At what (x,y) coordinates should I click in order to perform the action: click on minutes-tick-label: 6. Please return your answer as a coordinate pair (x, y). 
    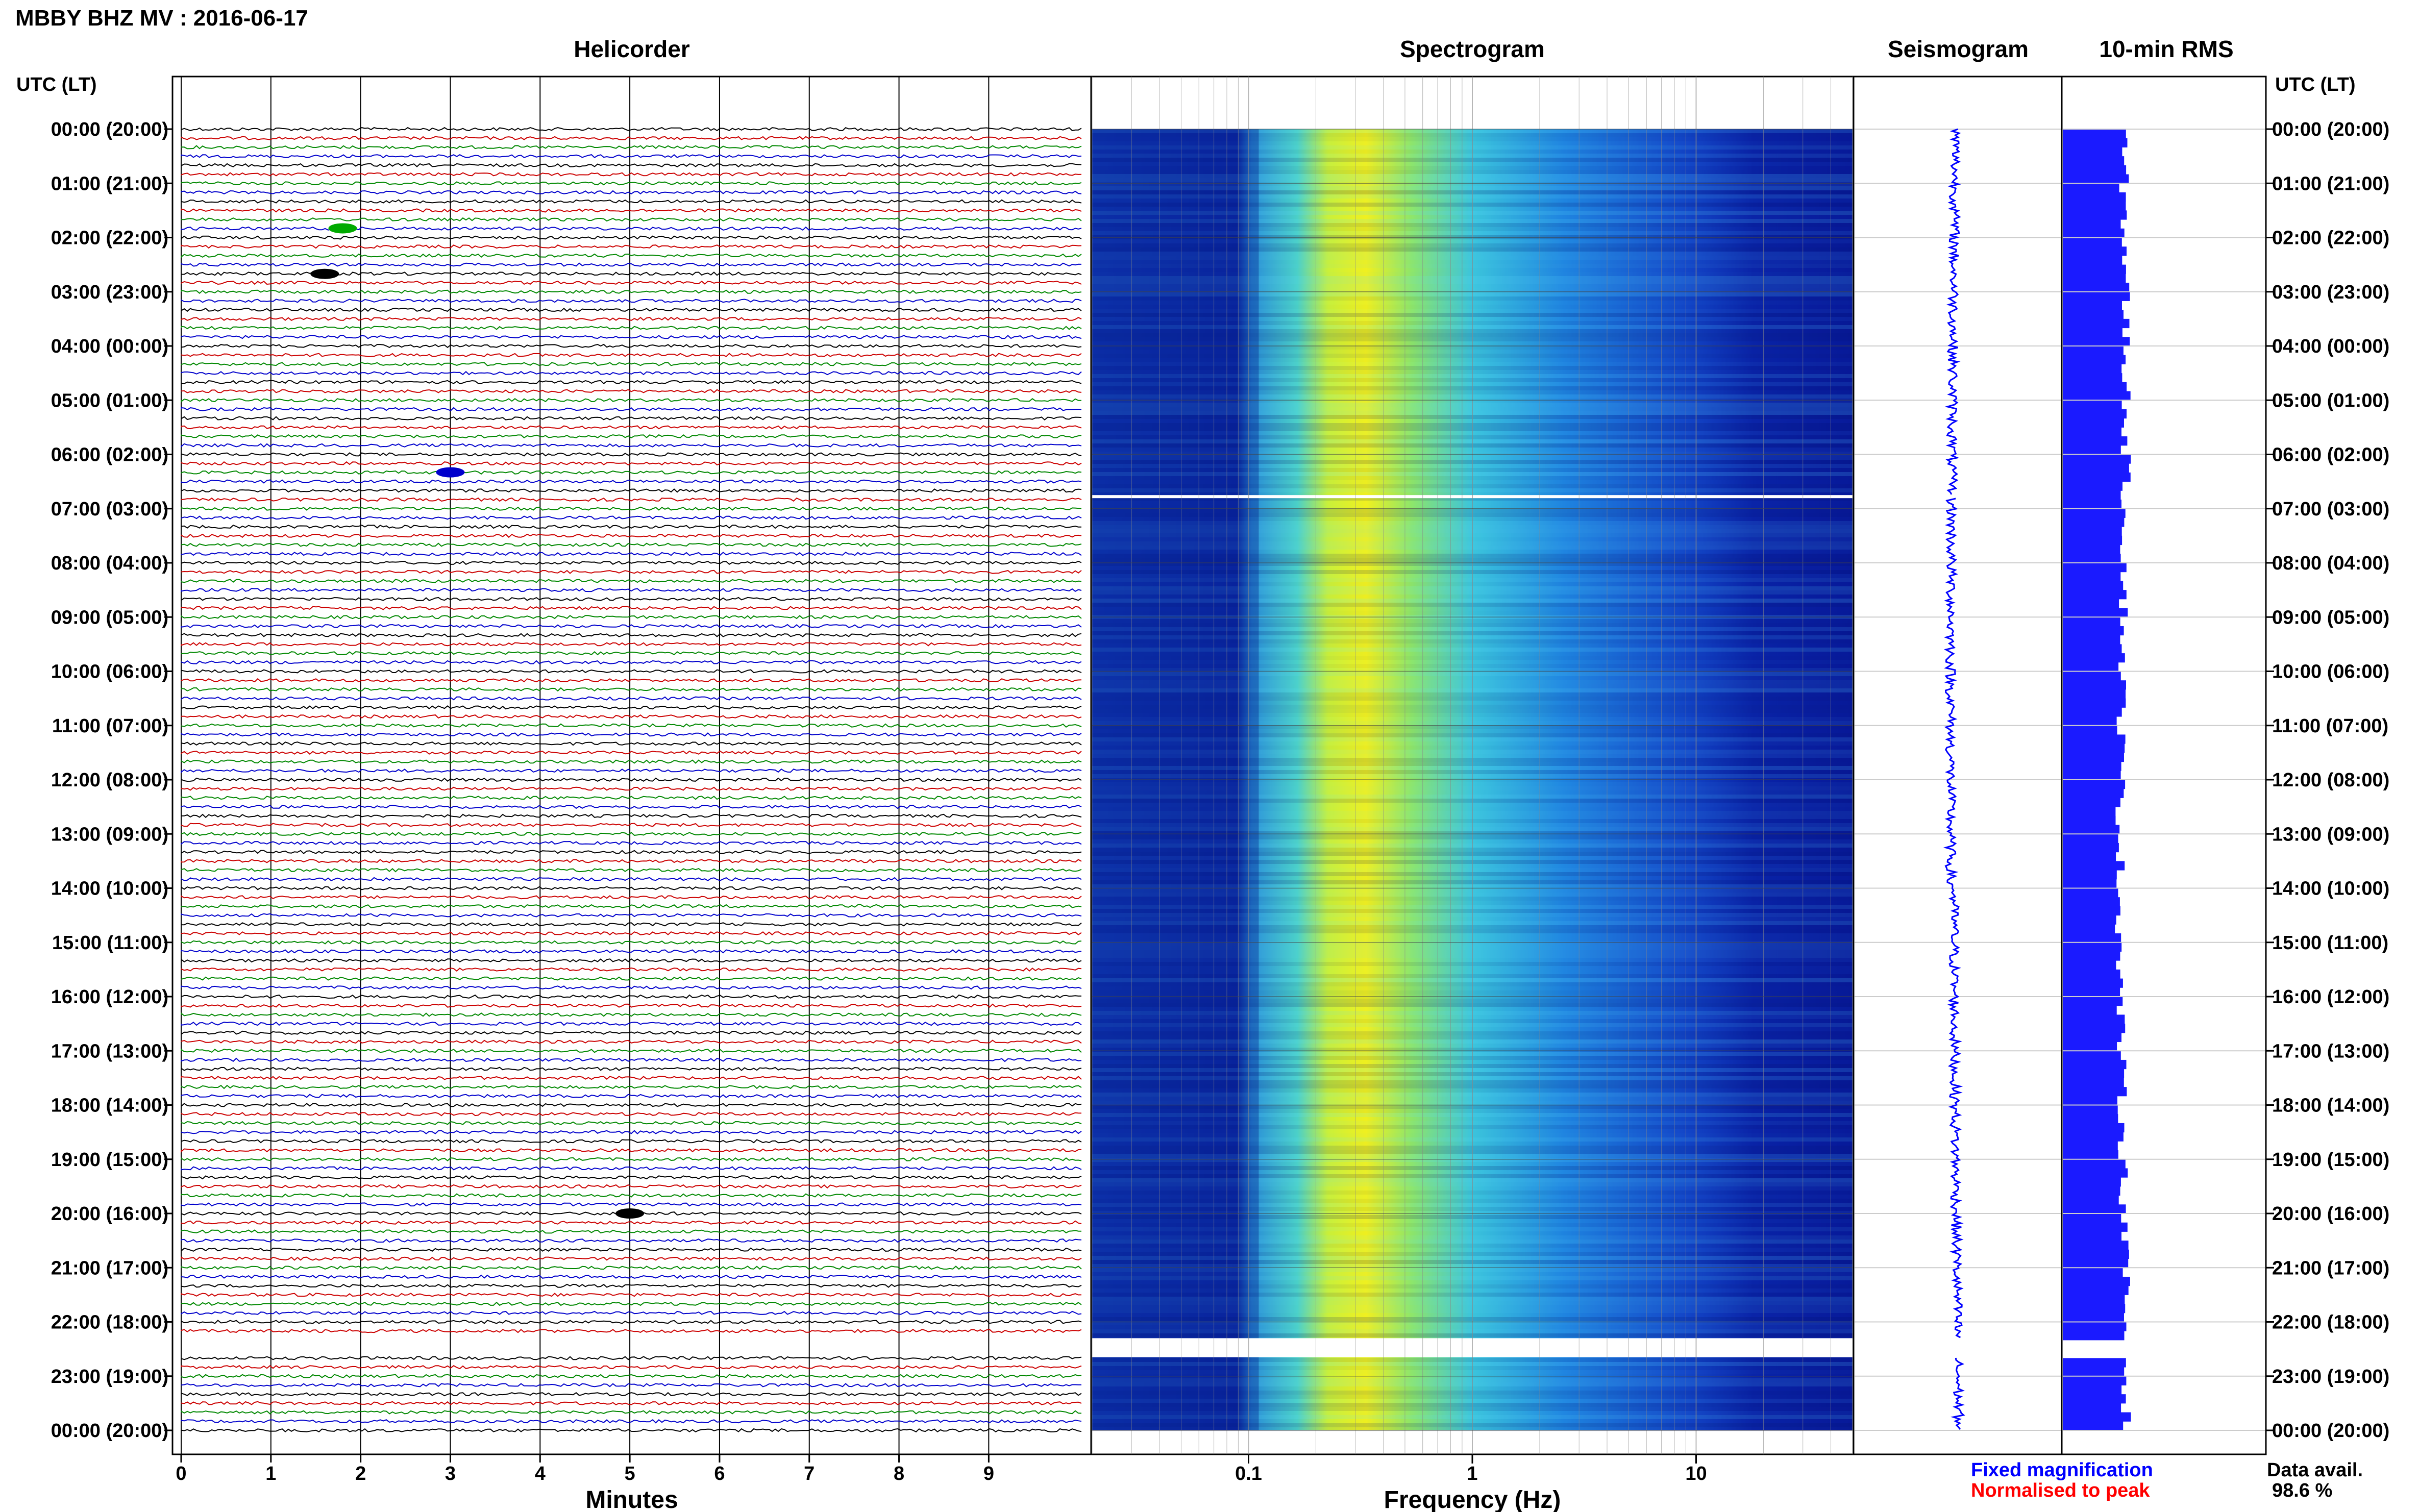
    Looking at the image, I should click on (719, 1473).